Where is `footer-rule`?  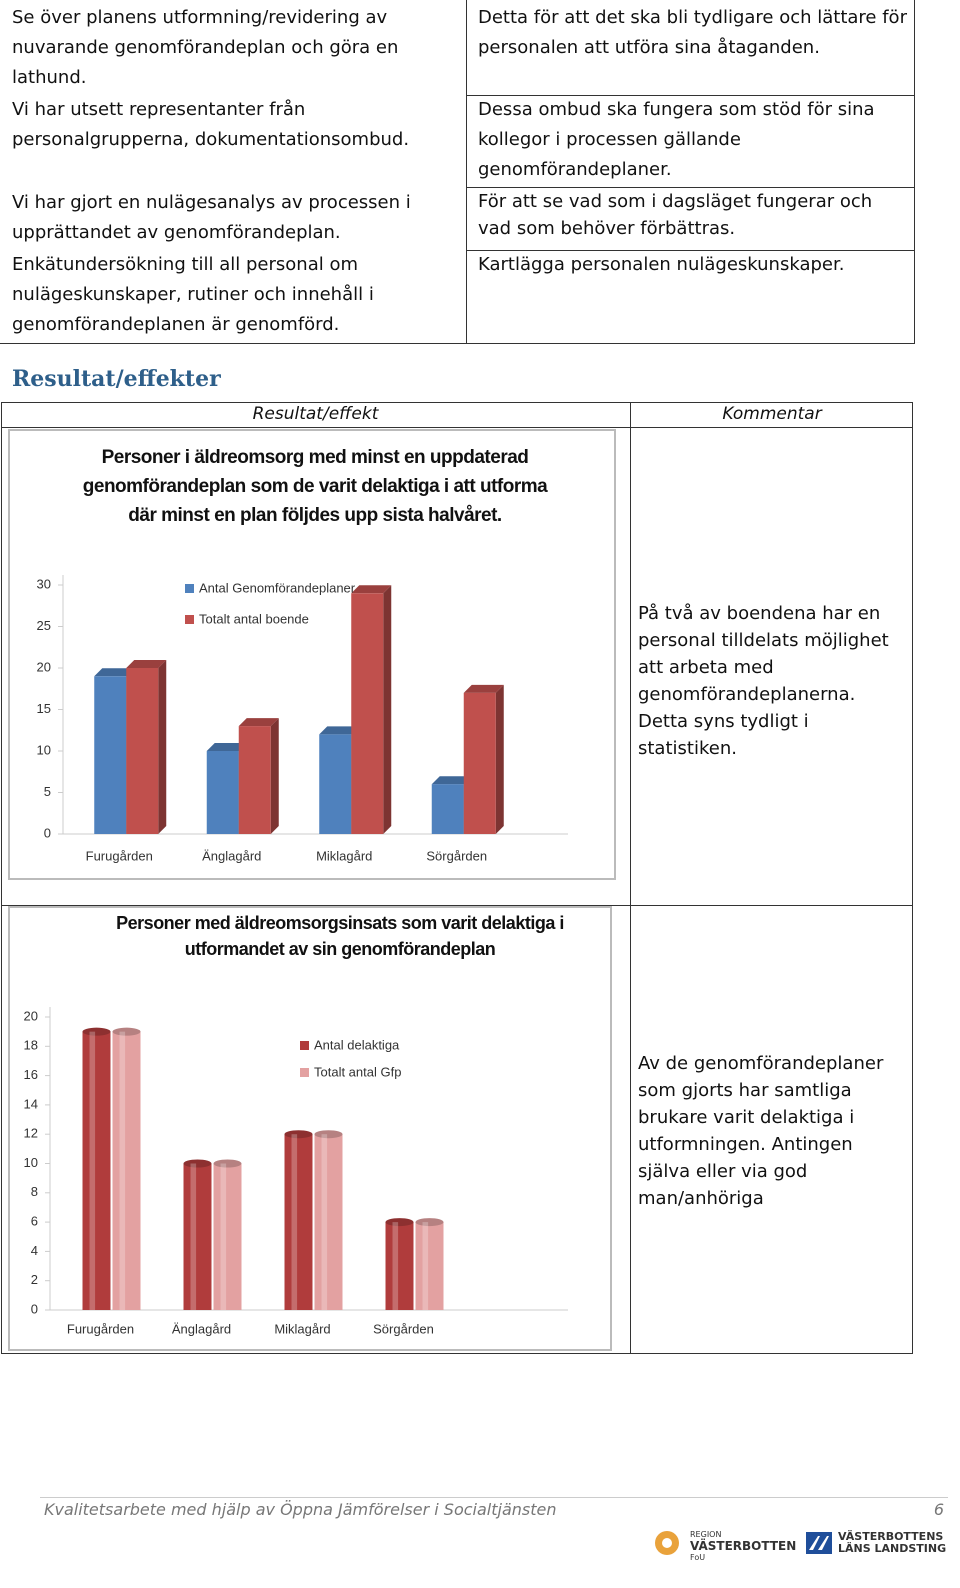 footer-rule is located at coordinates (494, 1497).